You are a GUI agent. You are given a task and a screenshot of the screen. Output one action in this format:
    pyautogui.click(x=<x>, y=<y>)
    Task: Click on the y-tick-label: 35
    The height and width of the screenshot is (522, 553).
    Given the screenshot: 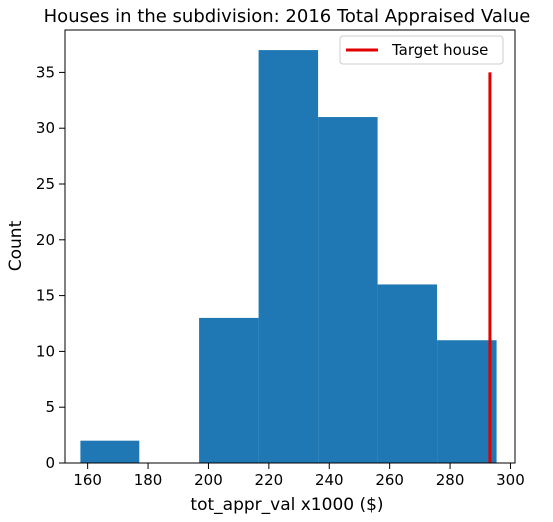 What is the action you would take?
    pyautogui.click(x=45, y=72)
    